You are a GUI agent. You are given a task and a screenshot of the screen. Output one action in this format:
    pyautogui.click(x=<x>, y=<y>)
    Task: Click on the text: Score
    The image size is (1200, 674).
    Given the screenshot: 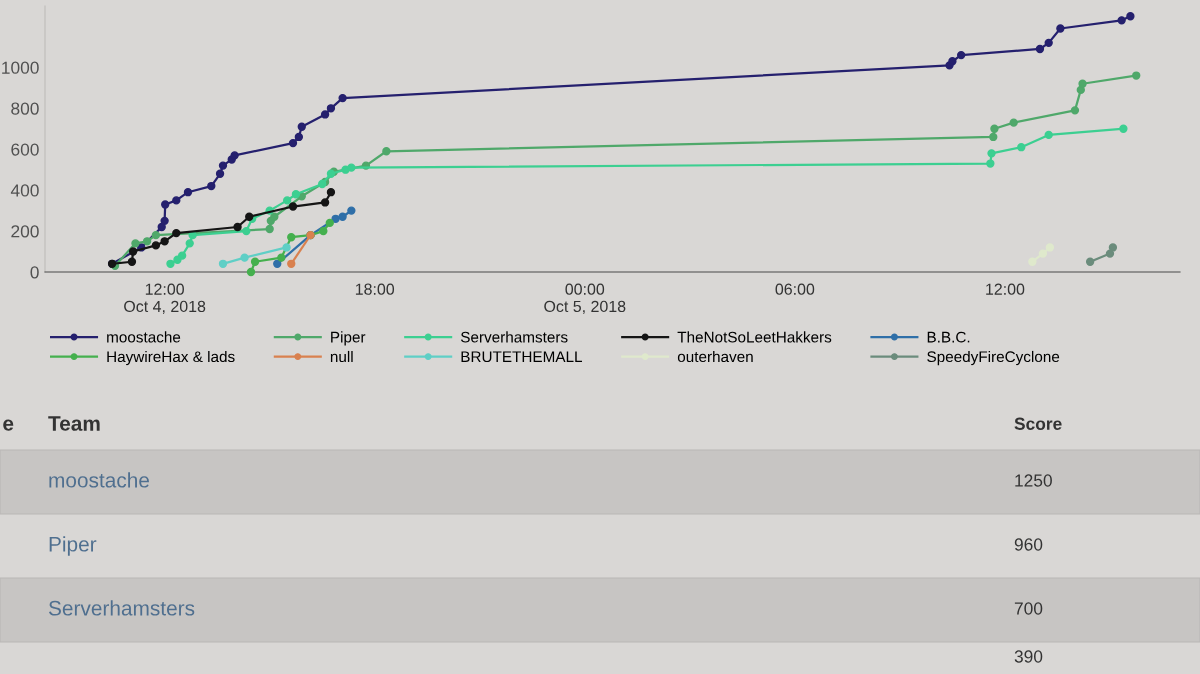 What is the action you would take?
    pyautogui.click(x=1038, y=423)
    